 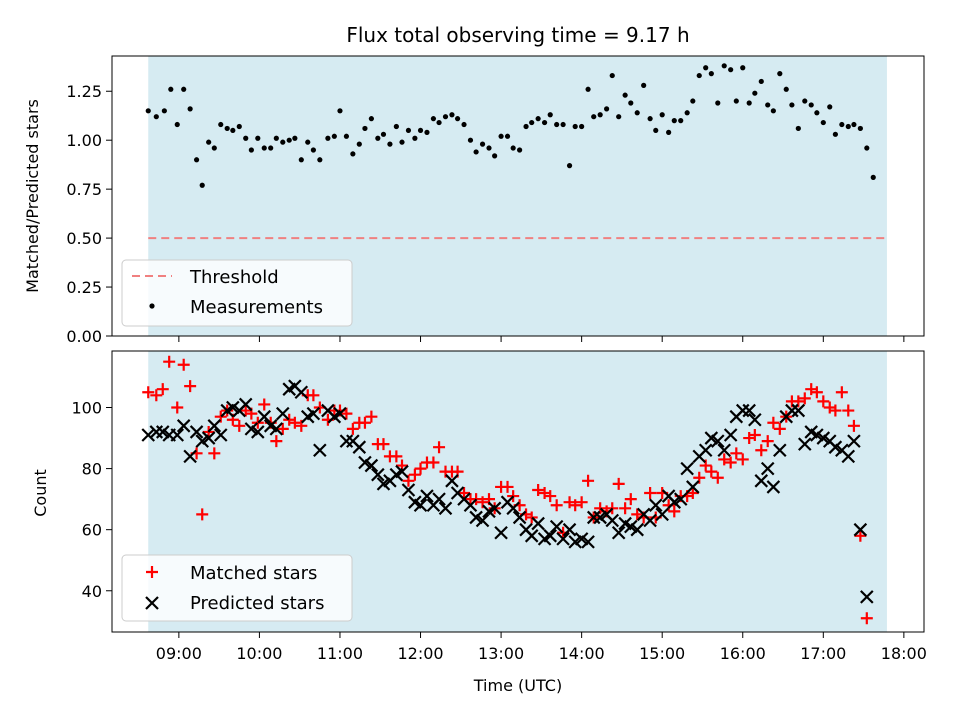 I want to click on bottom-legend: Matched stars Predicted stars, so click(x=237, y=588).